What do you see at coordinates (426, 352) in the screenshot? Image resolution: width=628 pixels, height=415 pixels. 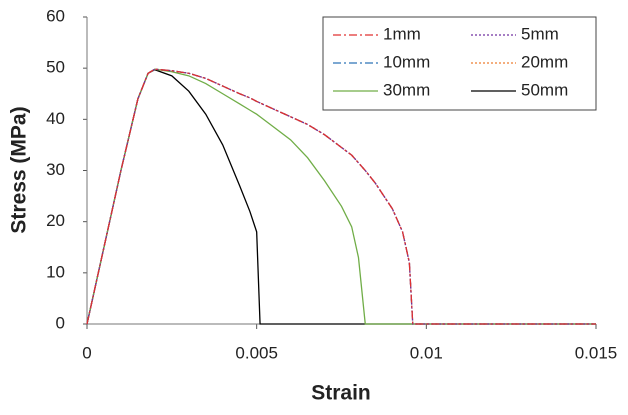 I see `x-tick-label: 0.01` at bounding box center [426, 352].